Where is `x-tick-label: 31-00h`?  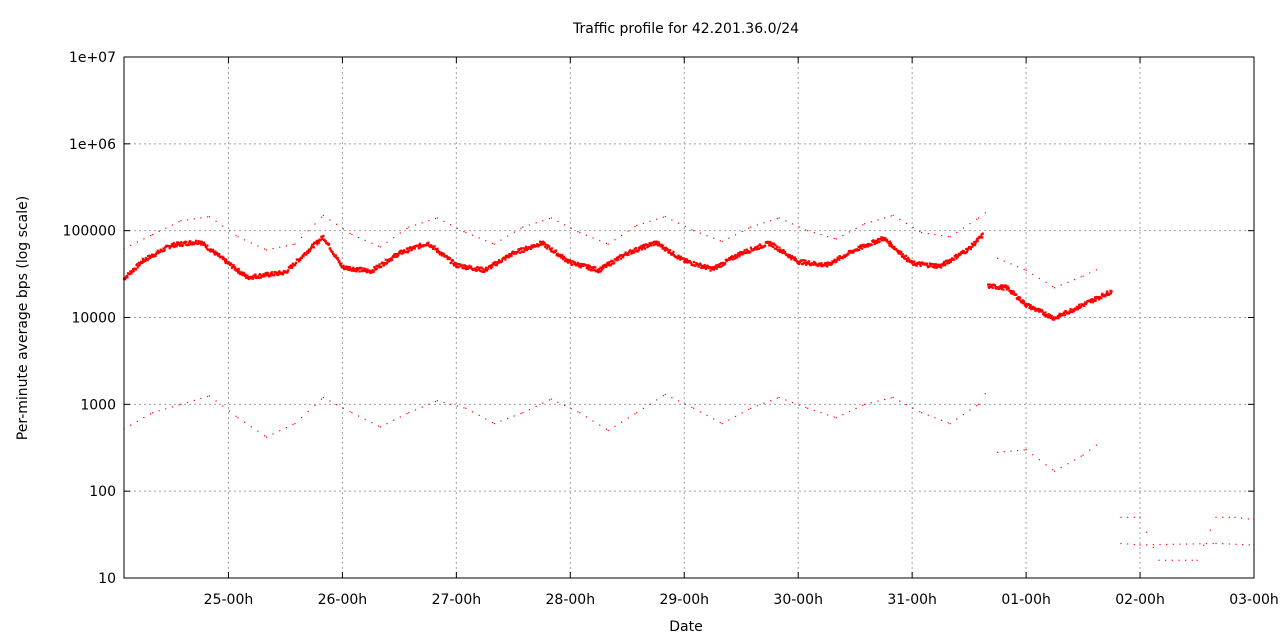
x-tick-label: 31-00h is located at coordinates (912, 600).